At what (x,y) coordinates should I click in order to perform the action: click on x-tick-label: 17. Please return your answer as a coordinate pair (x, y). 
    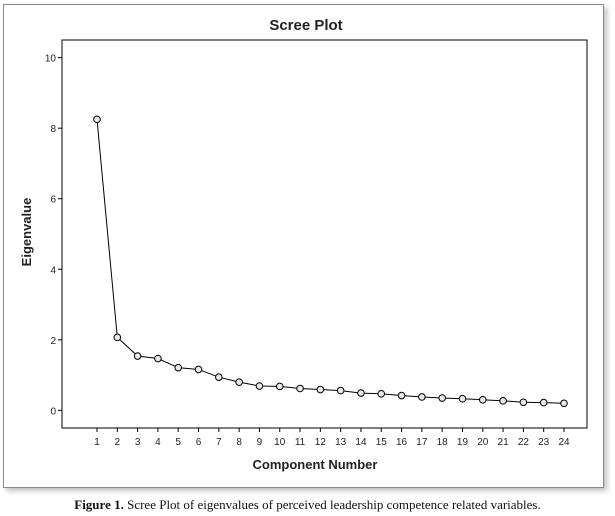
    Looking at the image, I should click on (422, 442).